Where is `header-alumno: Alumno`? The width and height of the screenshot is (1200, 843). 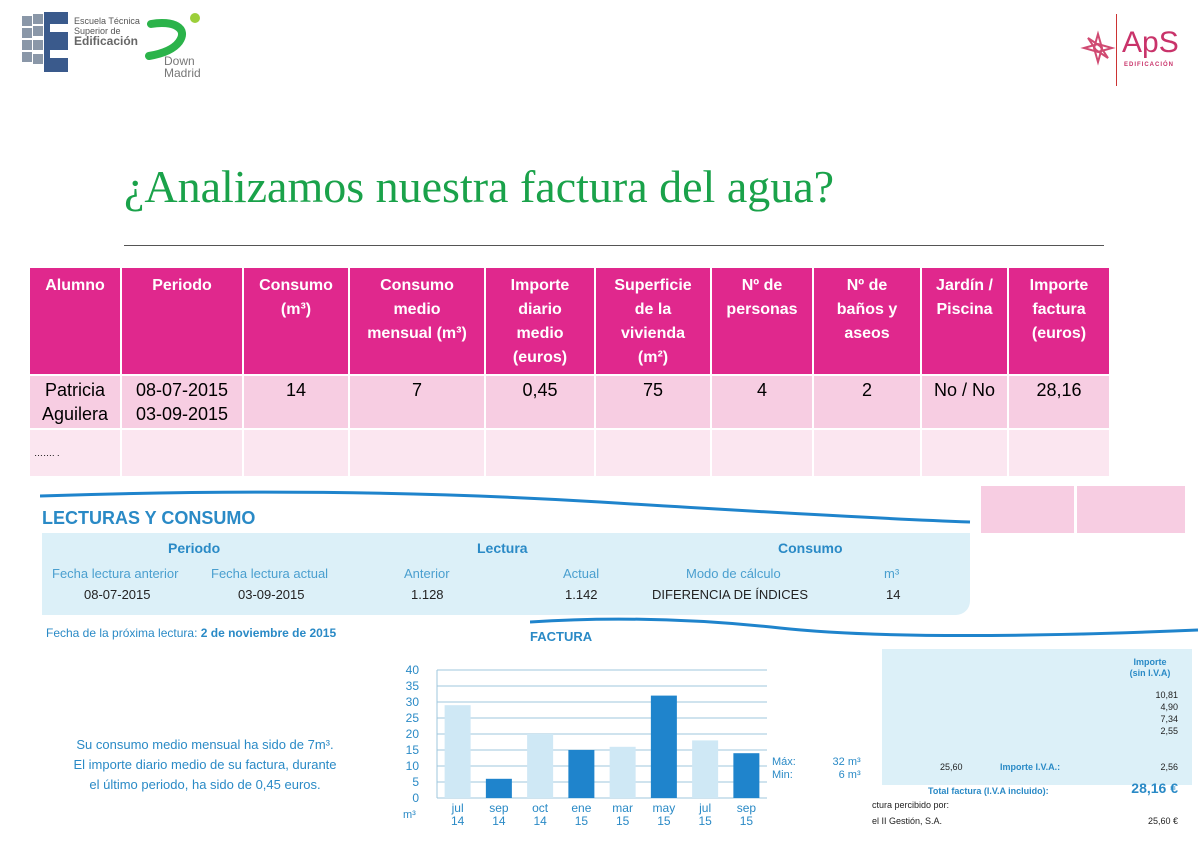
header-alumno: Alumno is located at coordinates (75, 321).